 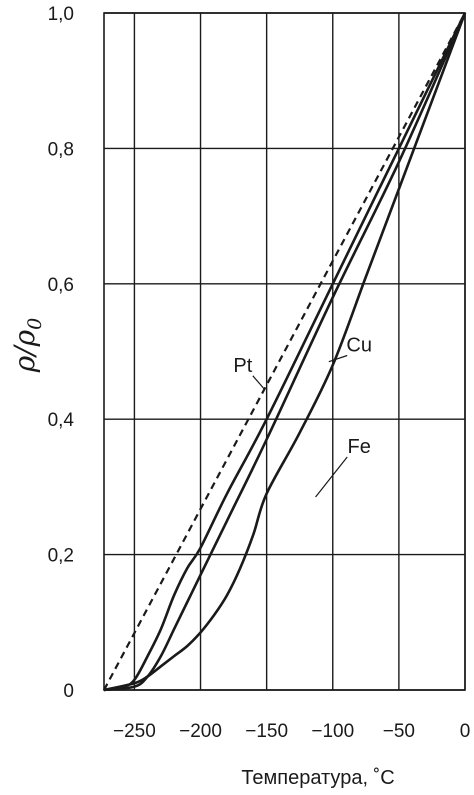 What do you see at coordinates (61, 285) in the screenshot?
I see `y-tick-label: 0,6` at bounding box center [61, 285].